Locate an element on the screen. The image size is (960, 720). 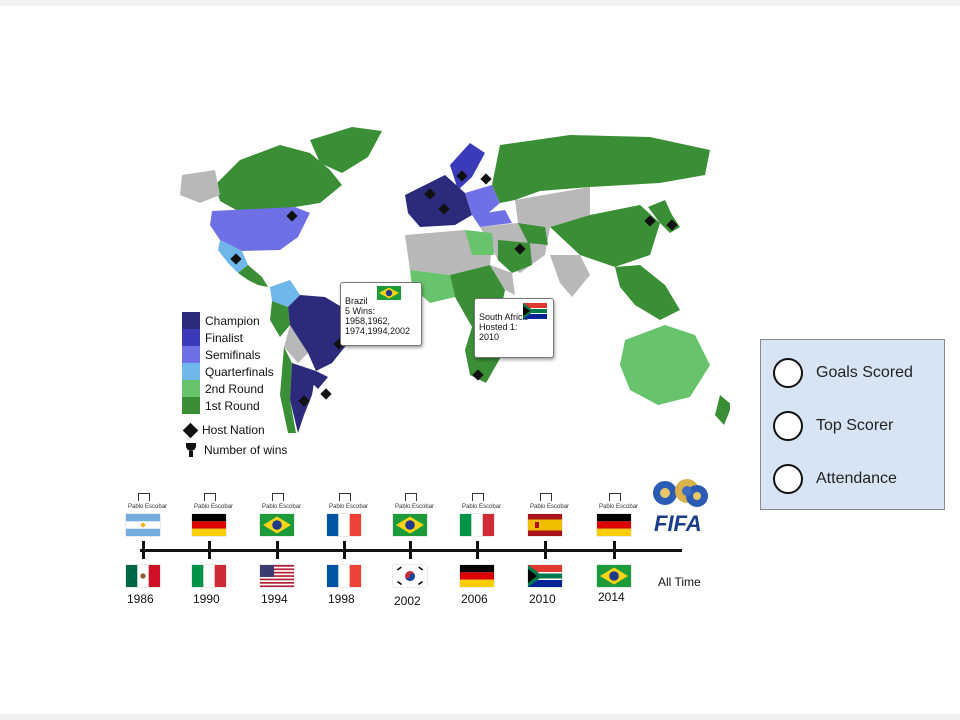
top-scorer-radio is located at coordinates (788, 426).